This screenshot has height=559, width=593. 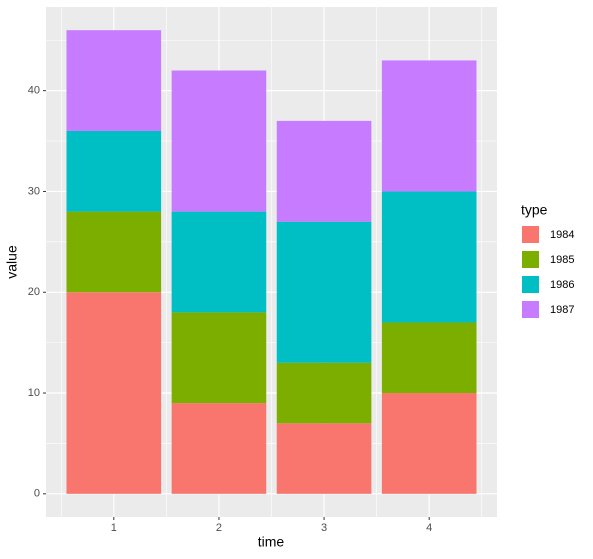 What do you see at coordinates (34, 191) in the screenshot?
I see `y-tick-label: 30` at bounding box center [34, 191].